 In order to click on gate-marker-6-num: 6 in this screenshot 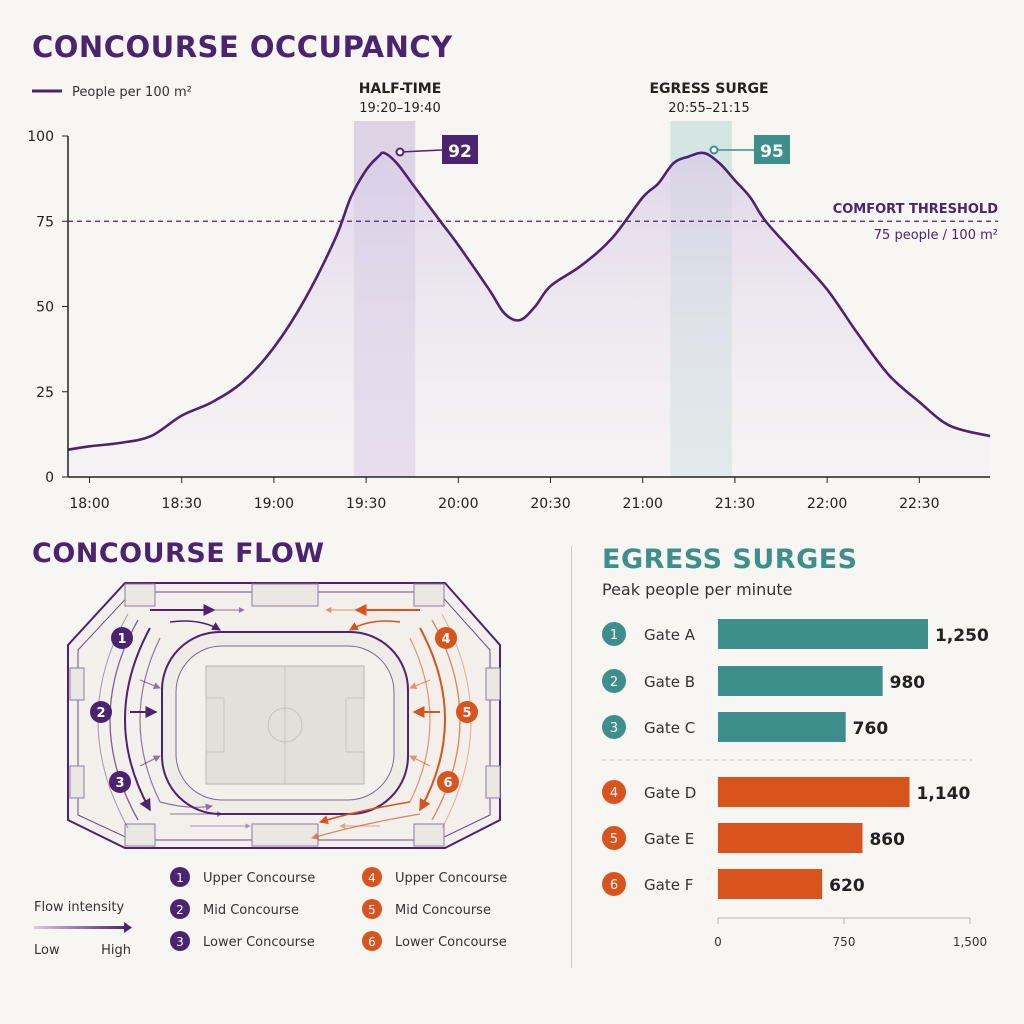, I will do `click(447, 783)`.